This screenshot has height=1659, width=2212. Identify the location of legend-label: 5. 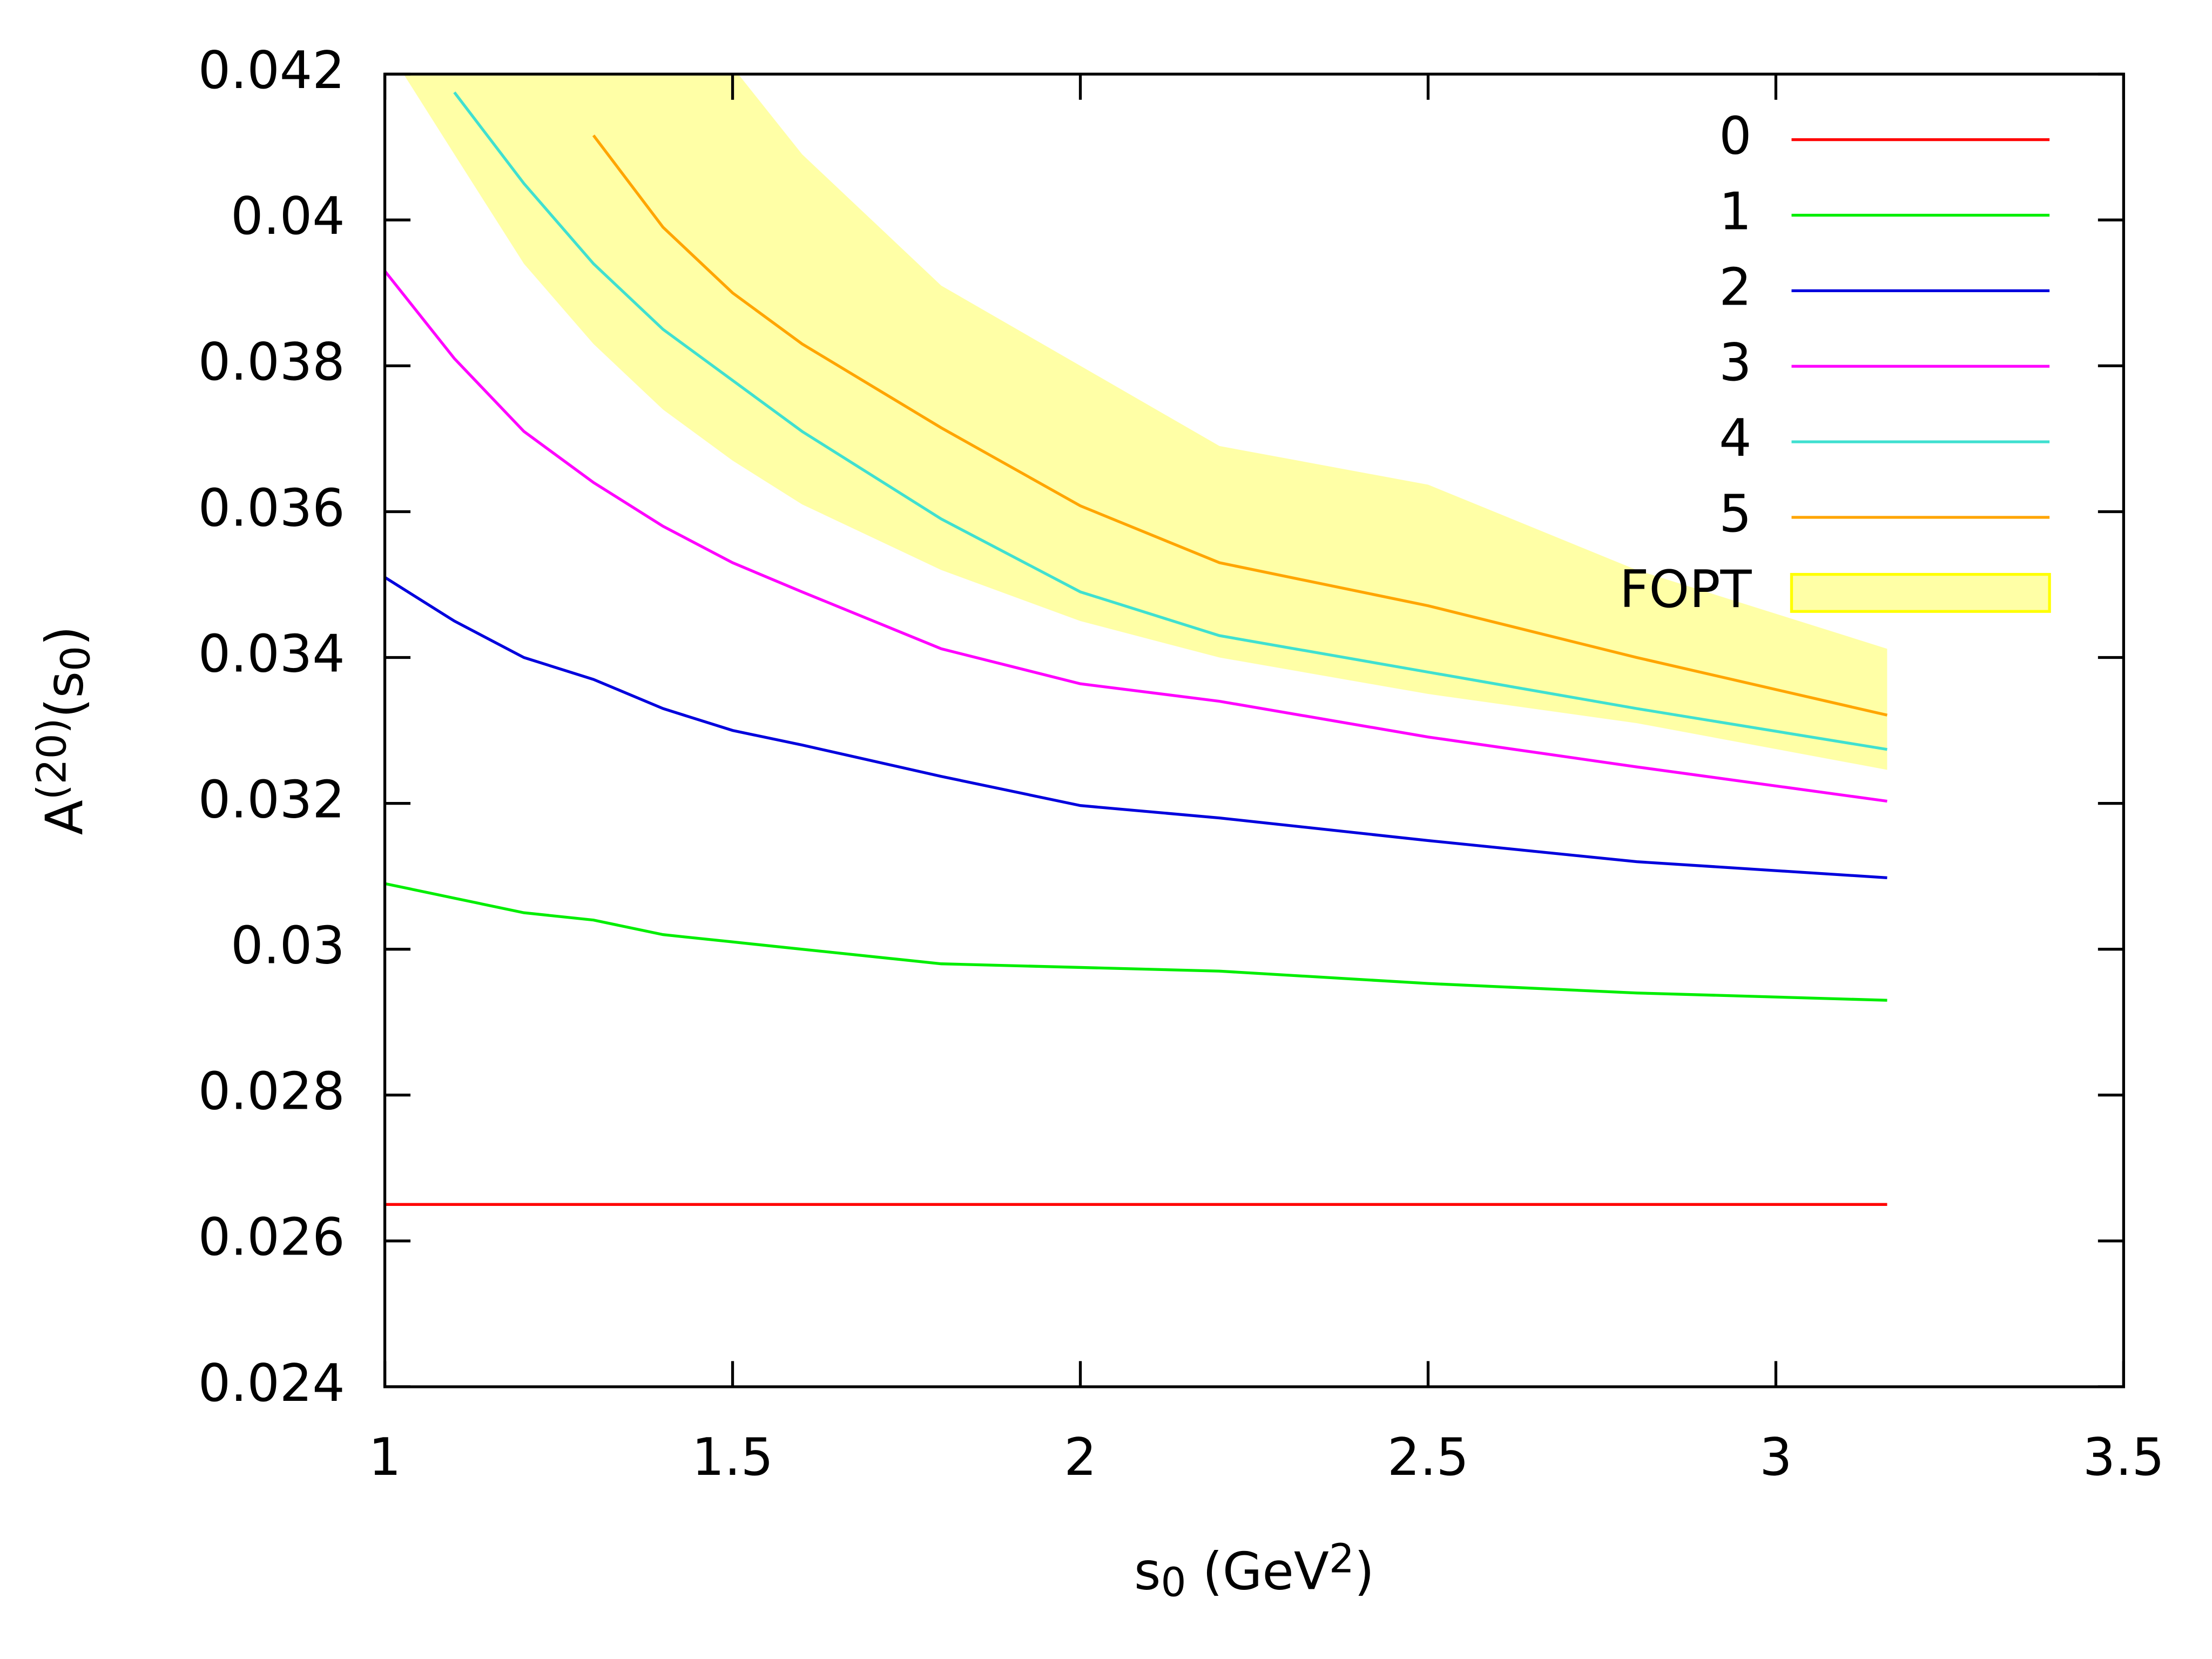
(1735, 514).